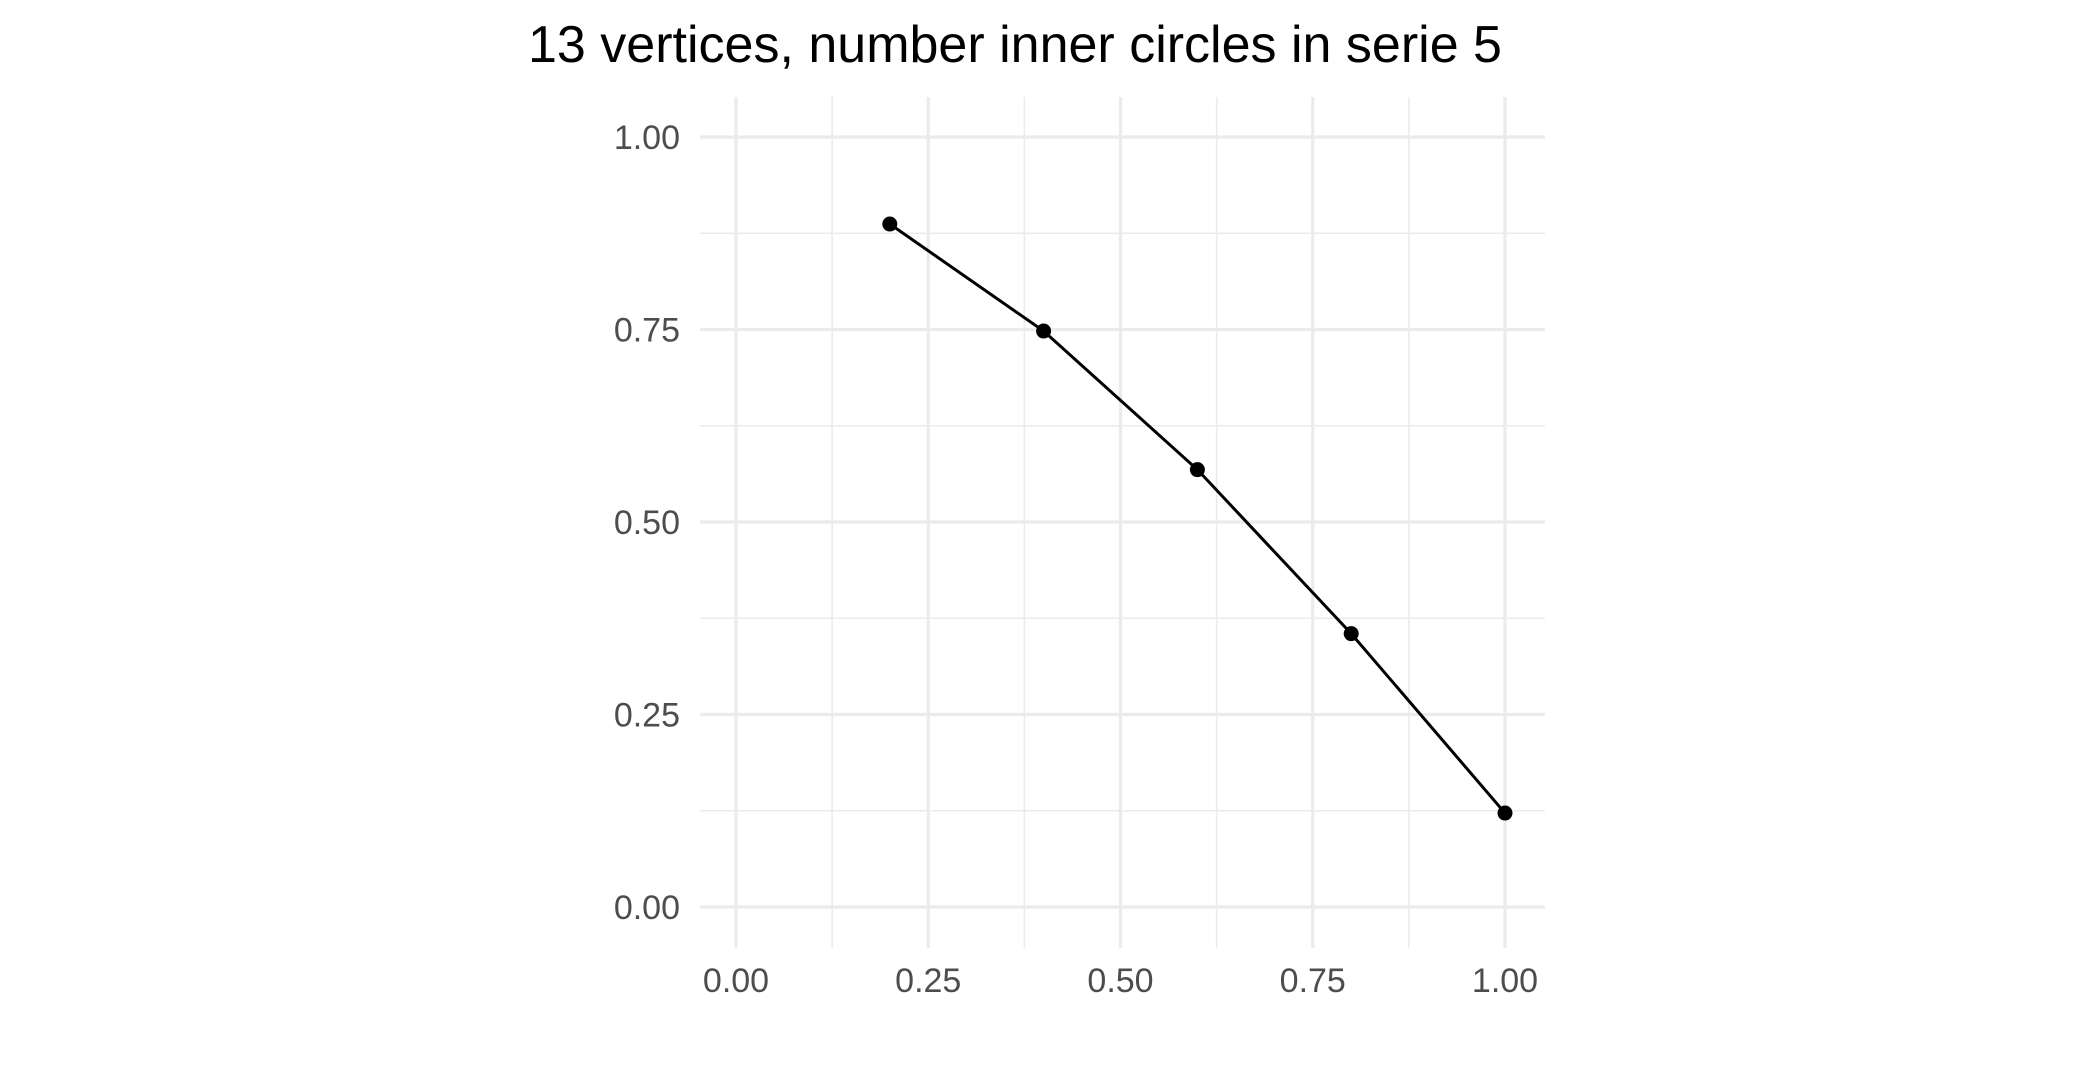 This screenshot has height=1080, width=2090. I want to click on y-axis-tick-labels: 0.00 0.25 0.50 0.75 1.00, so click(647, 523).